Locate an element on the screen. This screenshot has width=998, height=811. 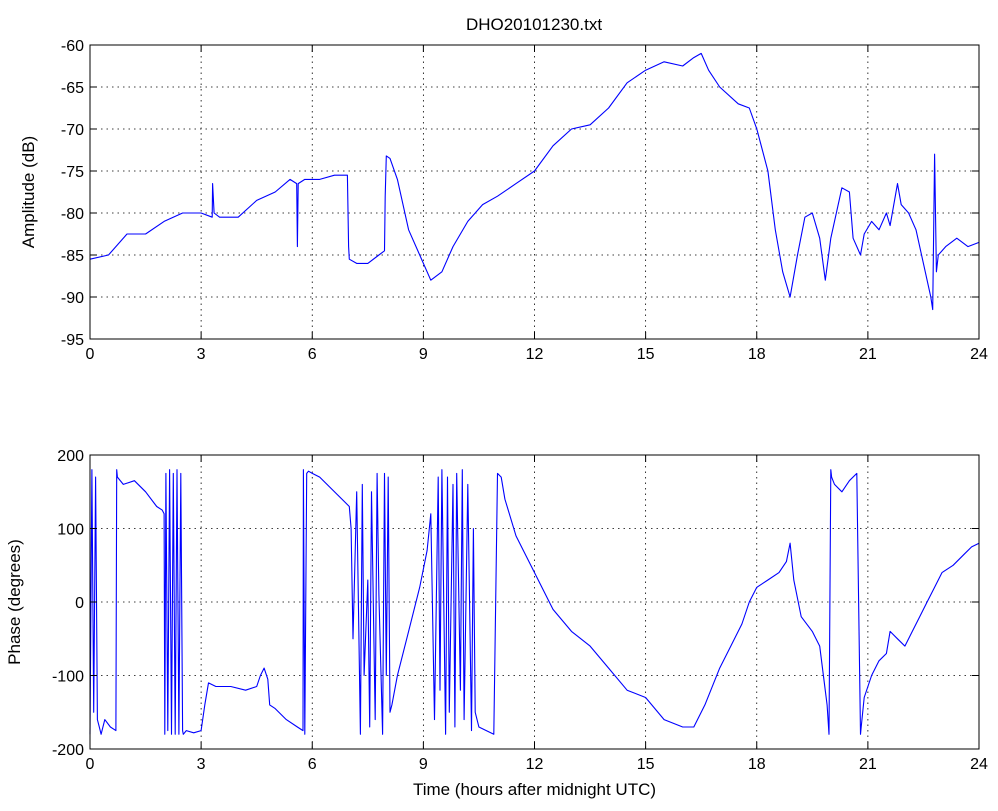
phase-y-tick-label: -200 is located at coordinates (68, 750).